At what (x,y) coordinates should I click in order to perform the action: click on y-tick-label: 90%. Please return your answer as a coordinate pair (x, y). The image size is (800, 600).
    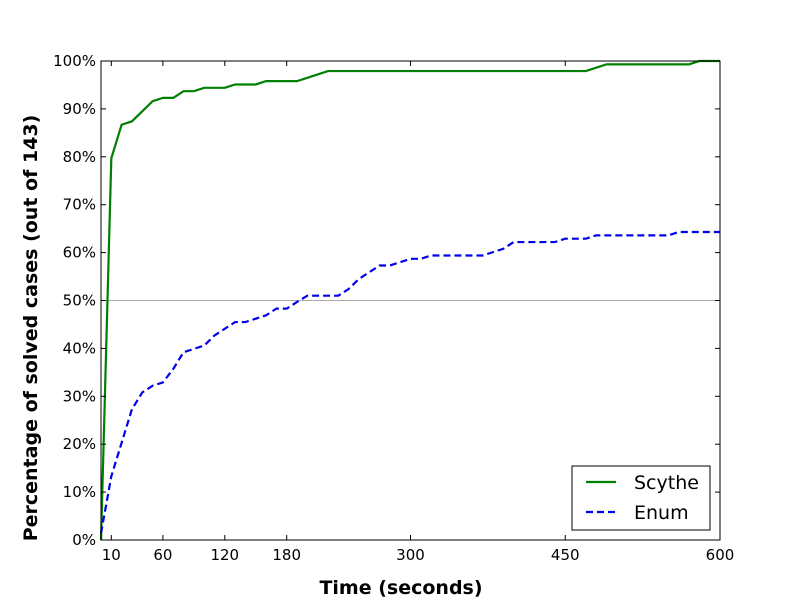
    Looking at the image, I should click on (79, 109).